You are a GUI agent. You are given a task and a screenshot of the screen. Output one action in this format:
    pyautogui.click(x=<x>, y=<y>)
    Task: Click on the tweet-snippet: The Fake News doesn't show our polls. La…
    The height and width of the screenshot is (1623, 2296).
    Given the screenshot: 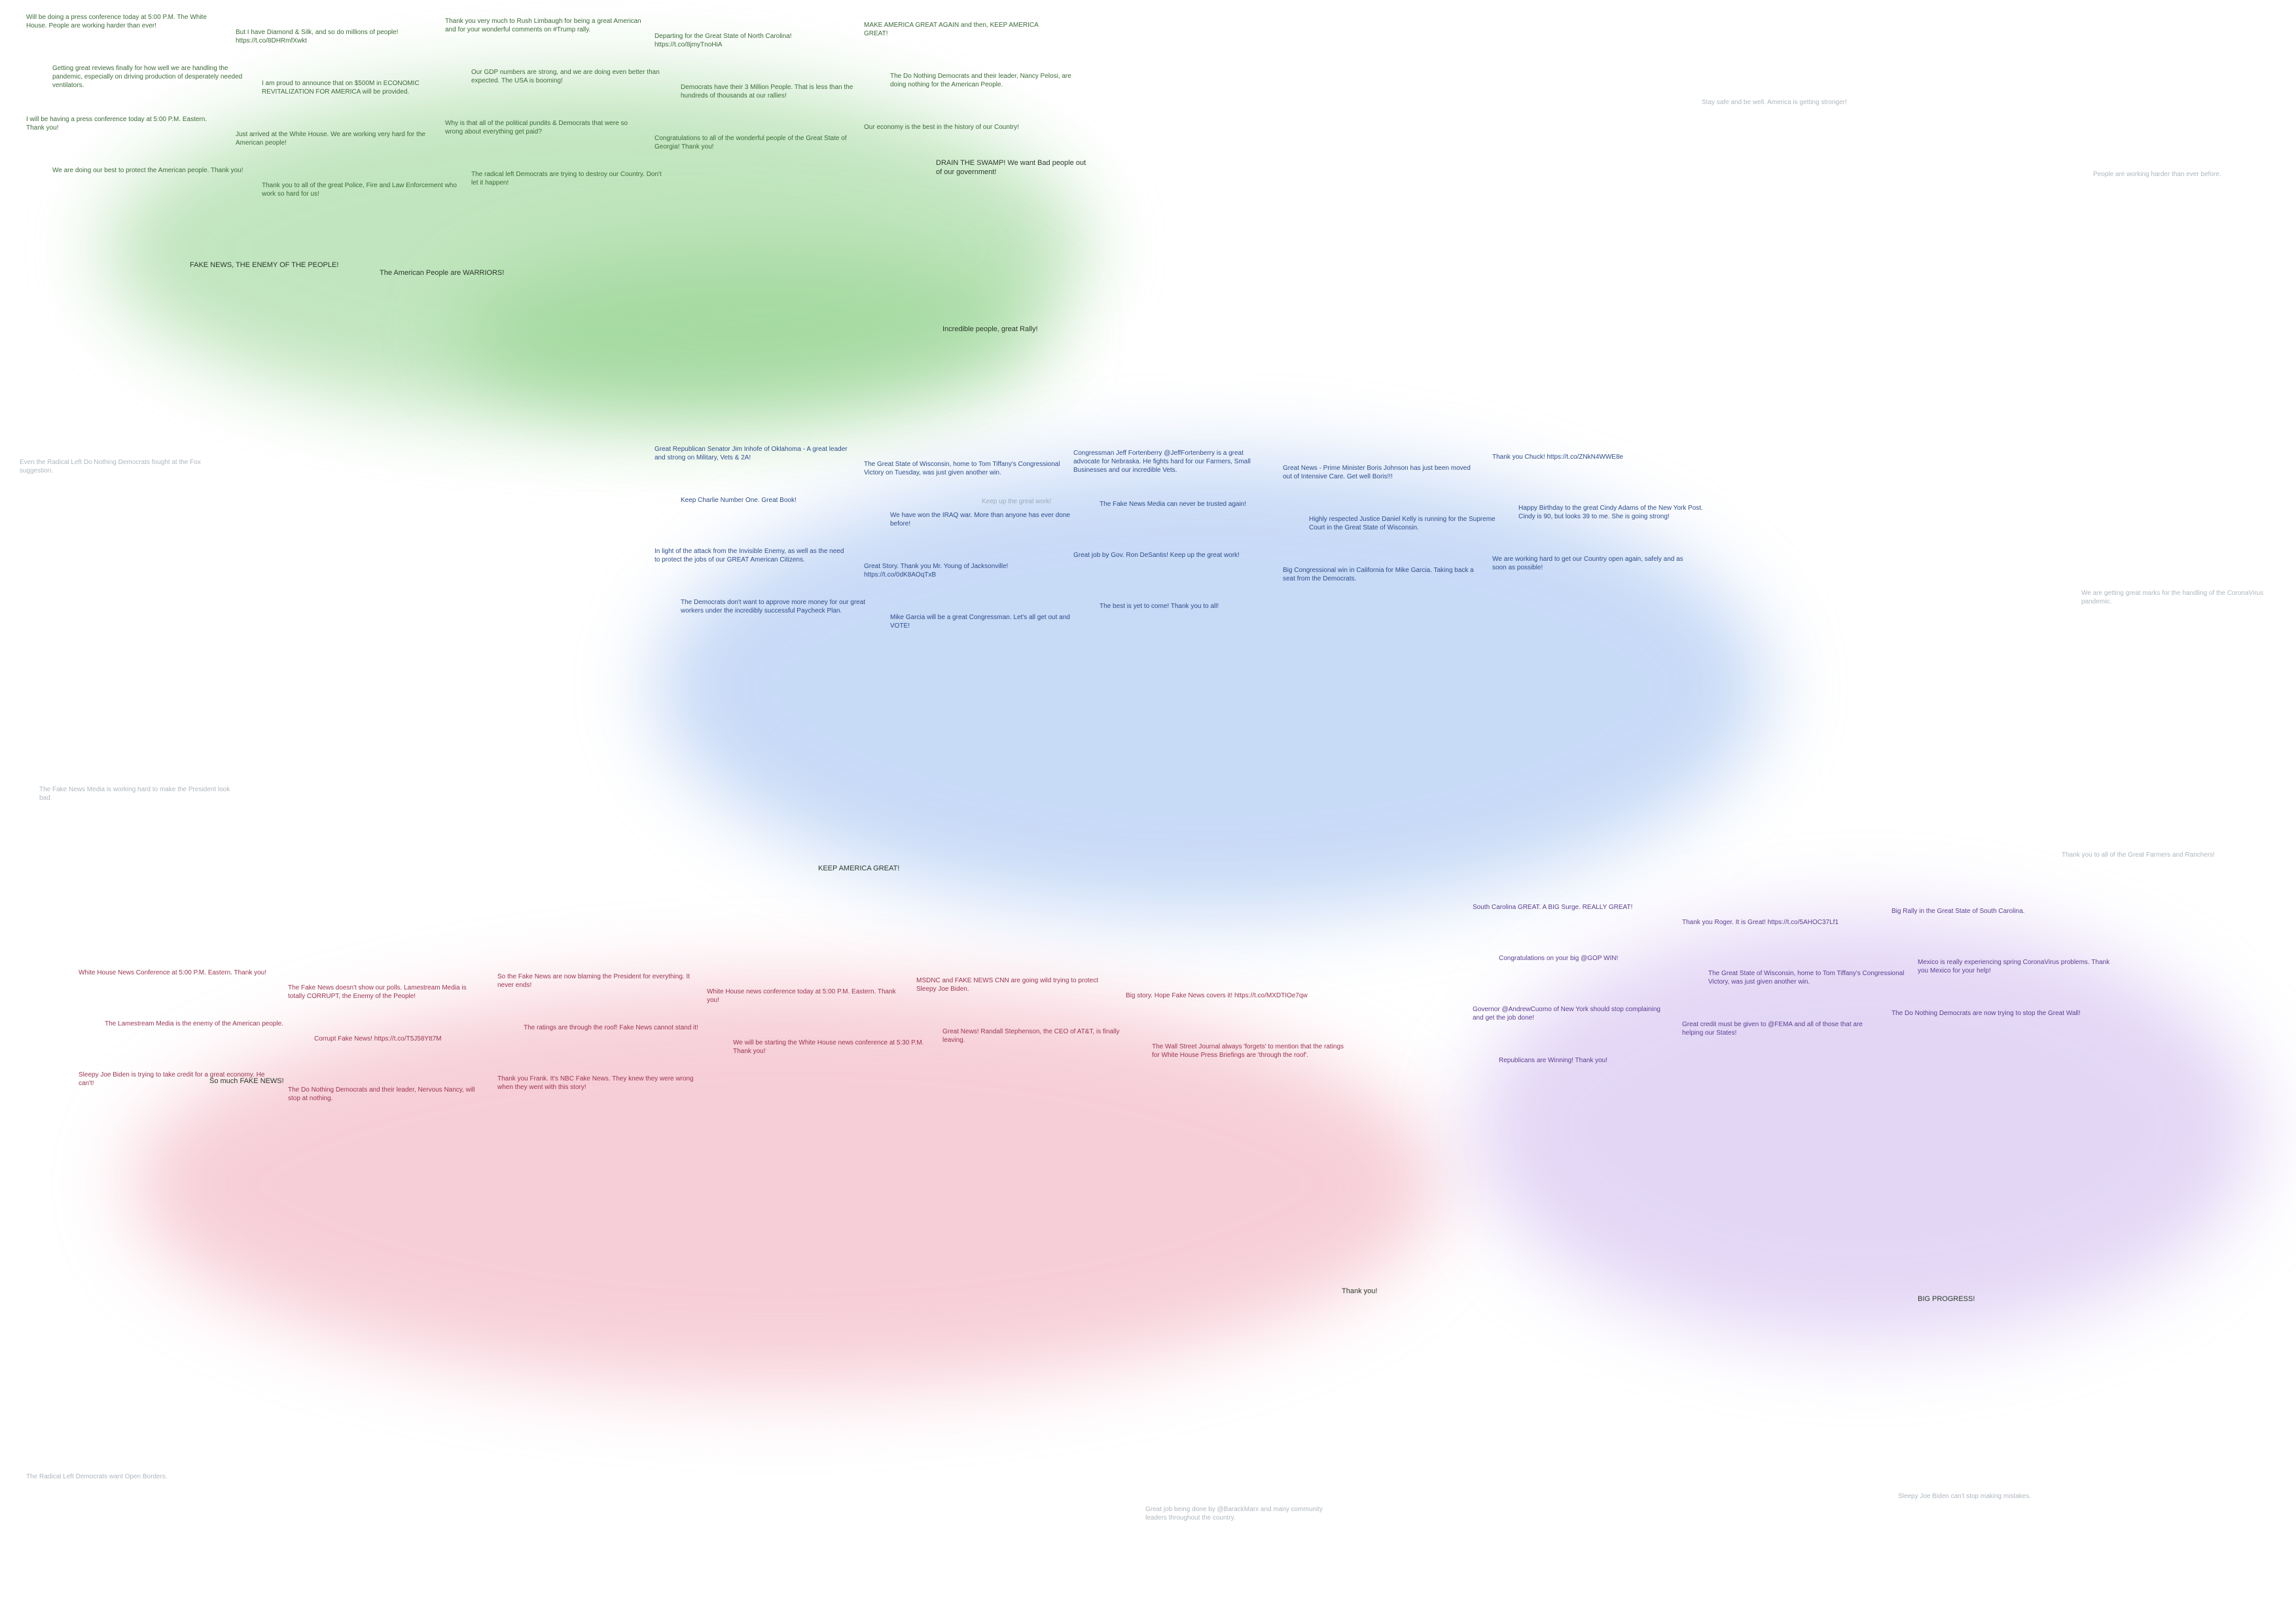 What is the action you would take?
    pyautogui.click(x=377, y=992)
    